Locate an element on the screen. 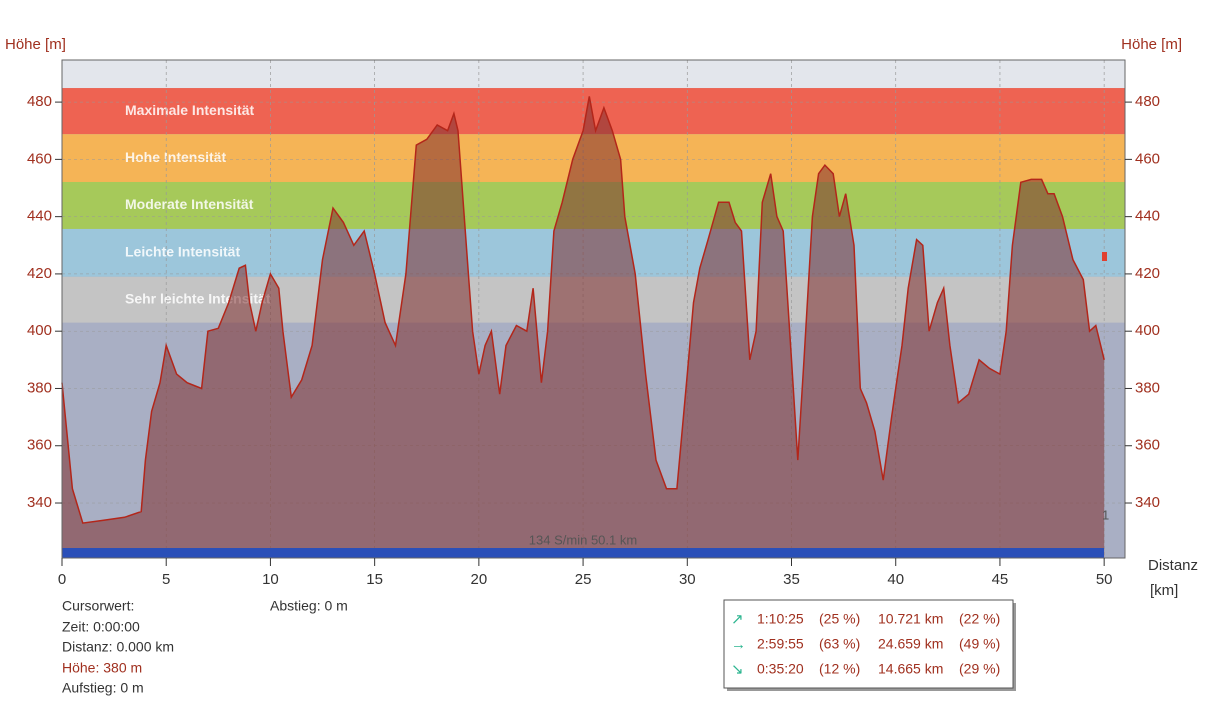 Image resolution: width=1209 pixels, height=714 pixels. plot-top is located at coordinates (593, 74).